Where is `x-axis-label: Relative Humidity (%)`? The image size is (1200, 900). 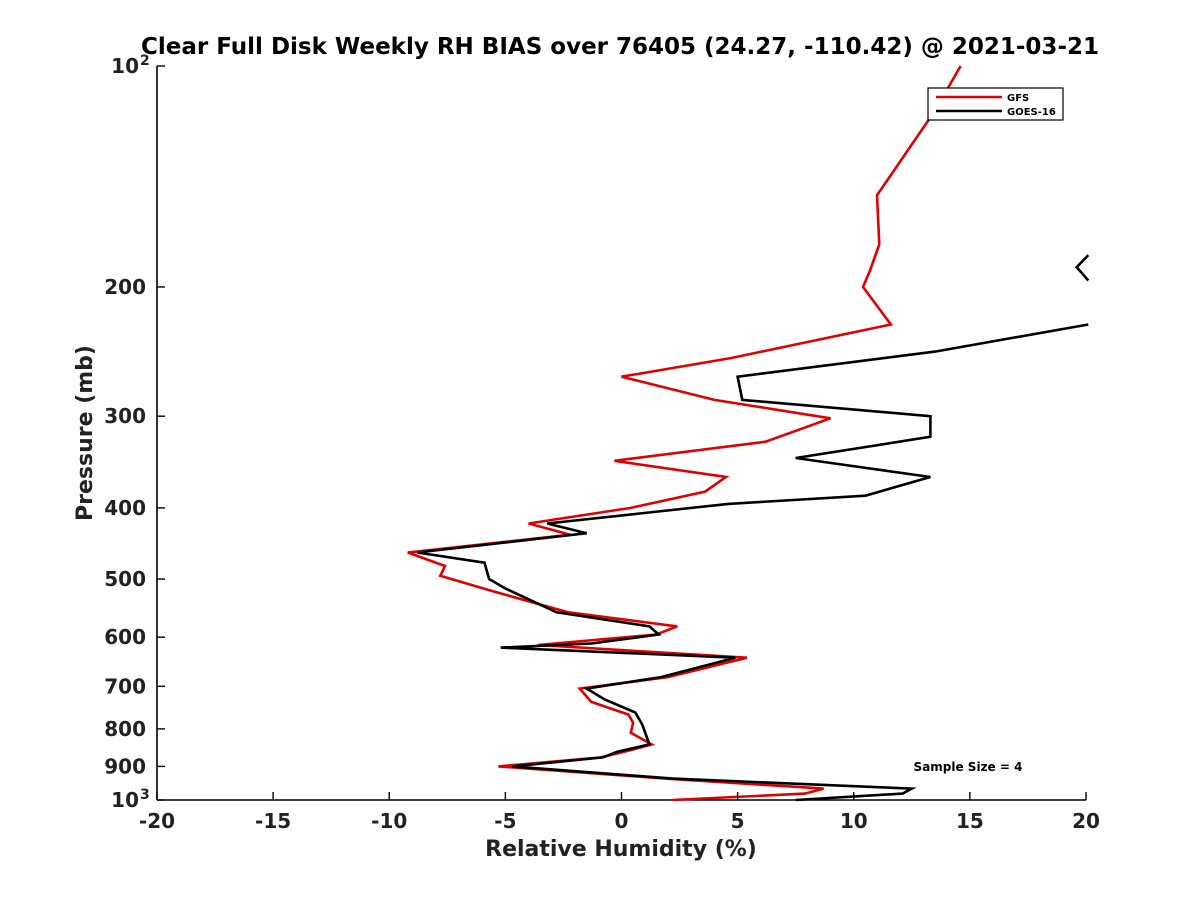
x-axis-label: Relative Humidity (%) is located at coordinates (621, 849).